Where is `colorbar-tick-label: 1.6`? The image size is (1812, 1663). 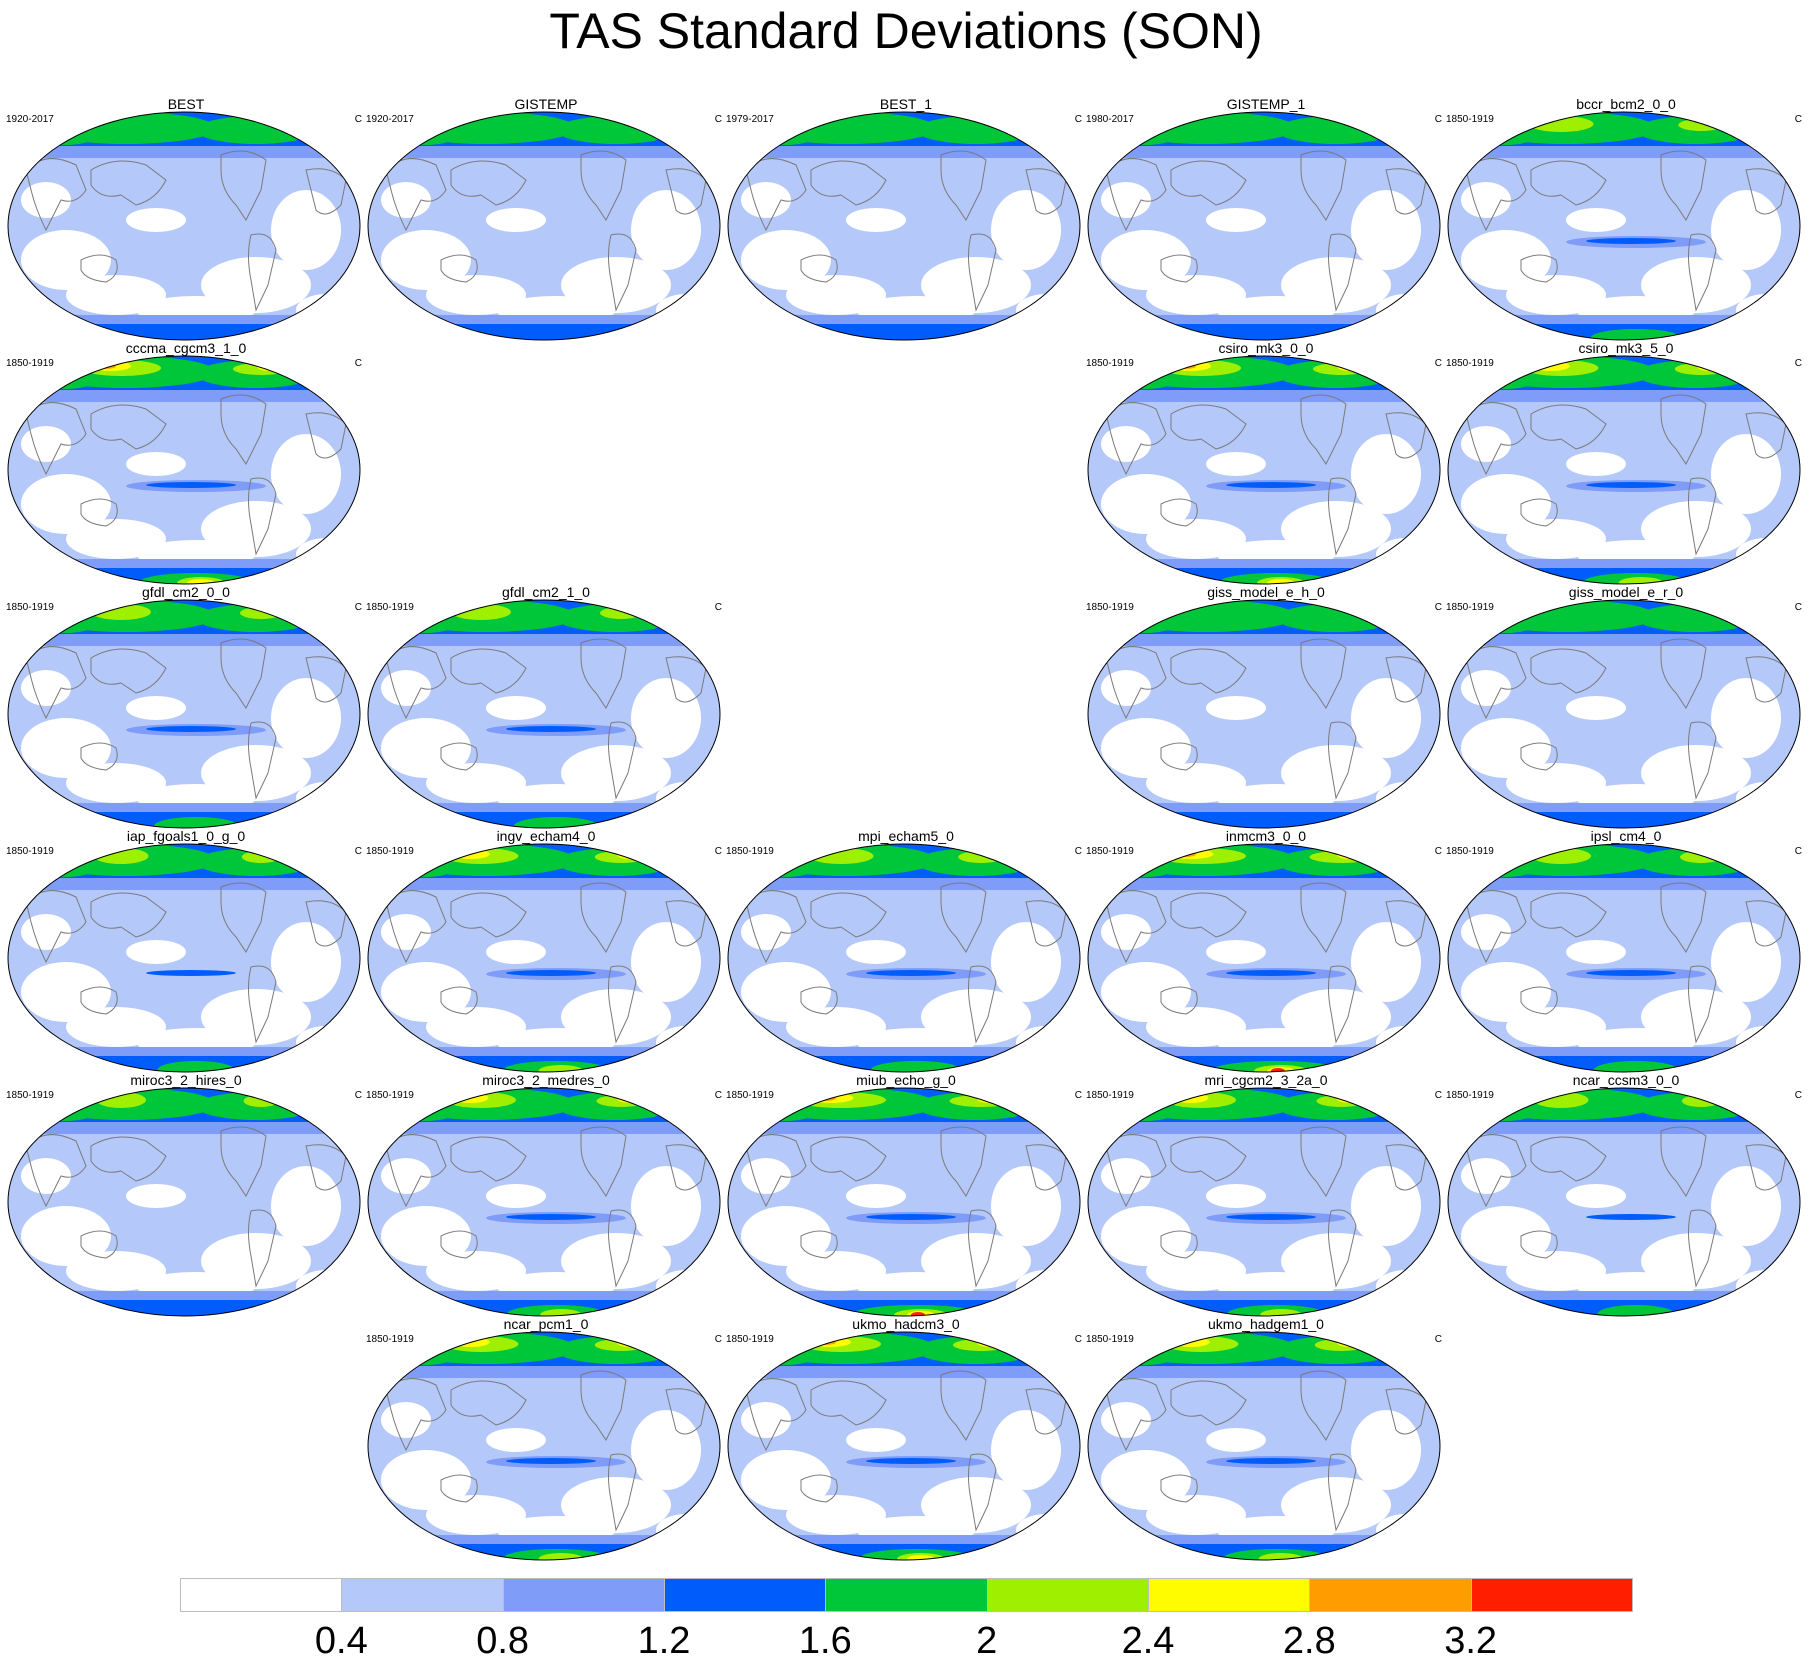
colorbar-tick-label: 1.6 is located at coordinates (825, 1641).